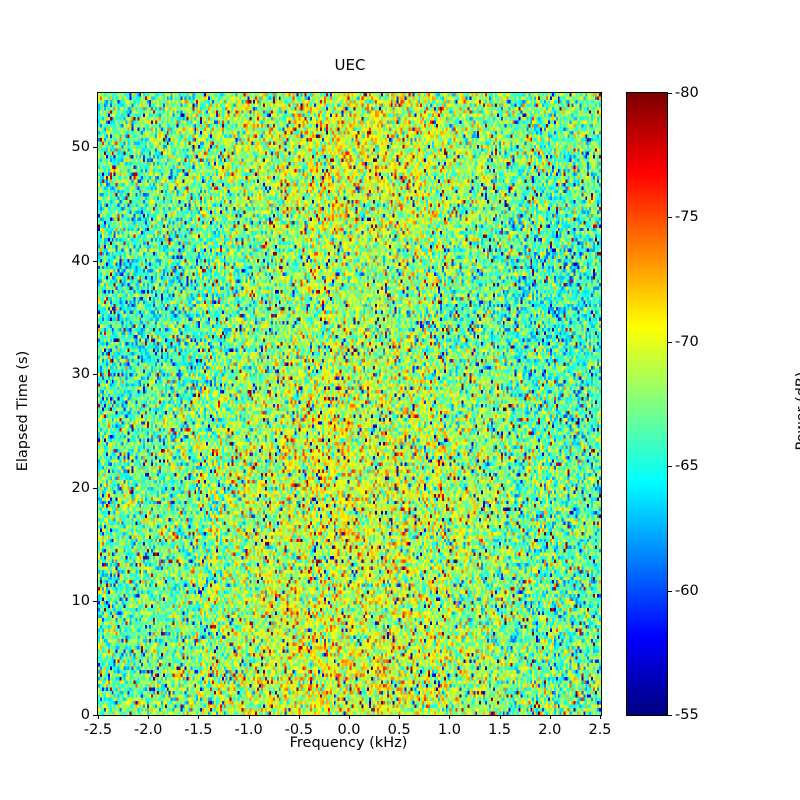 The image size is (800, 800). What do you see at coordinates (248, 730) in the screenshot?
I see `x-tick-label: -1.0` at bounding box center [248, 730].